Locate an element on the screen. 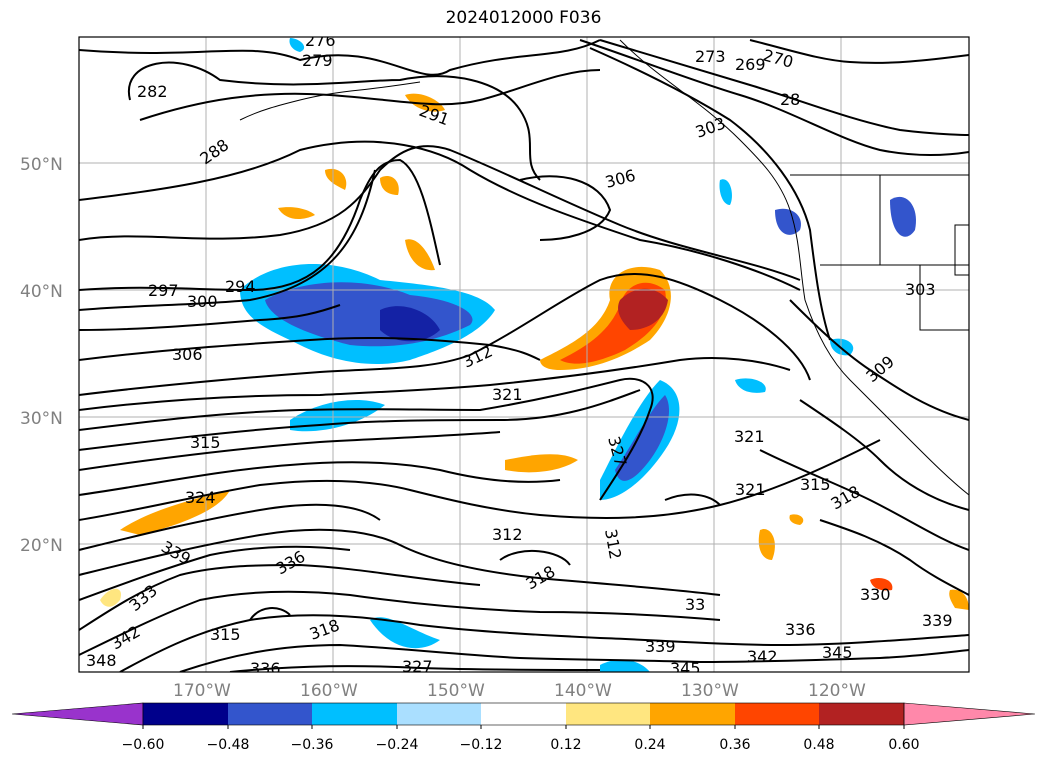  contour-label: 330 is located at coordinates (875, 594).